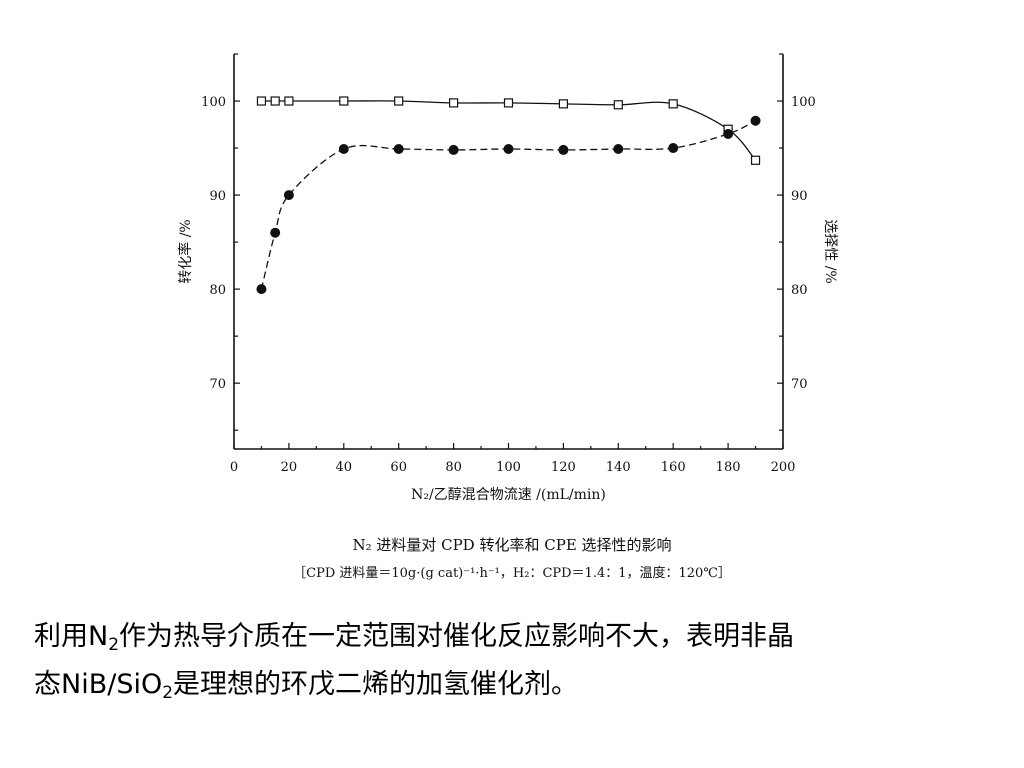 The height and width of the screenshot is (768, 1024). I want to click on y-tick-label-right: 80, so click(799, 290).